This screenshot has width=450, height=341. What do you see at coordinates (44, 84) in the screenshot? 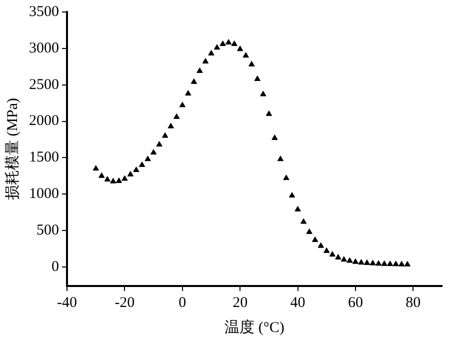
I see `y-tick-label: 2500` at bounding box center [44, 84].